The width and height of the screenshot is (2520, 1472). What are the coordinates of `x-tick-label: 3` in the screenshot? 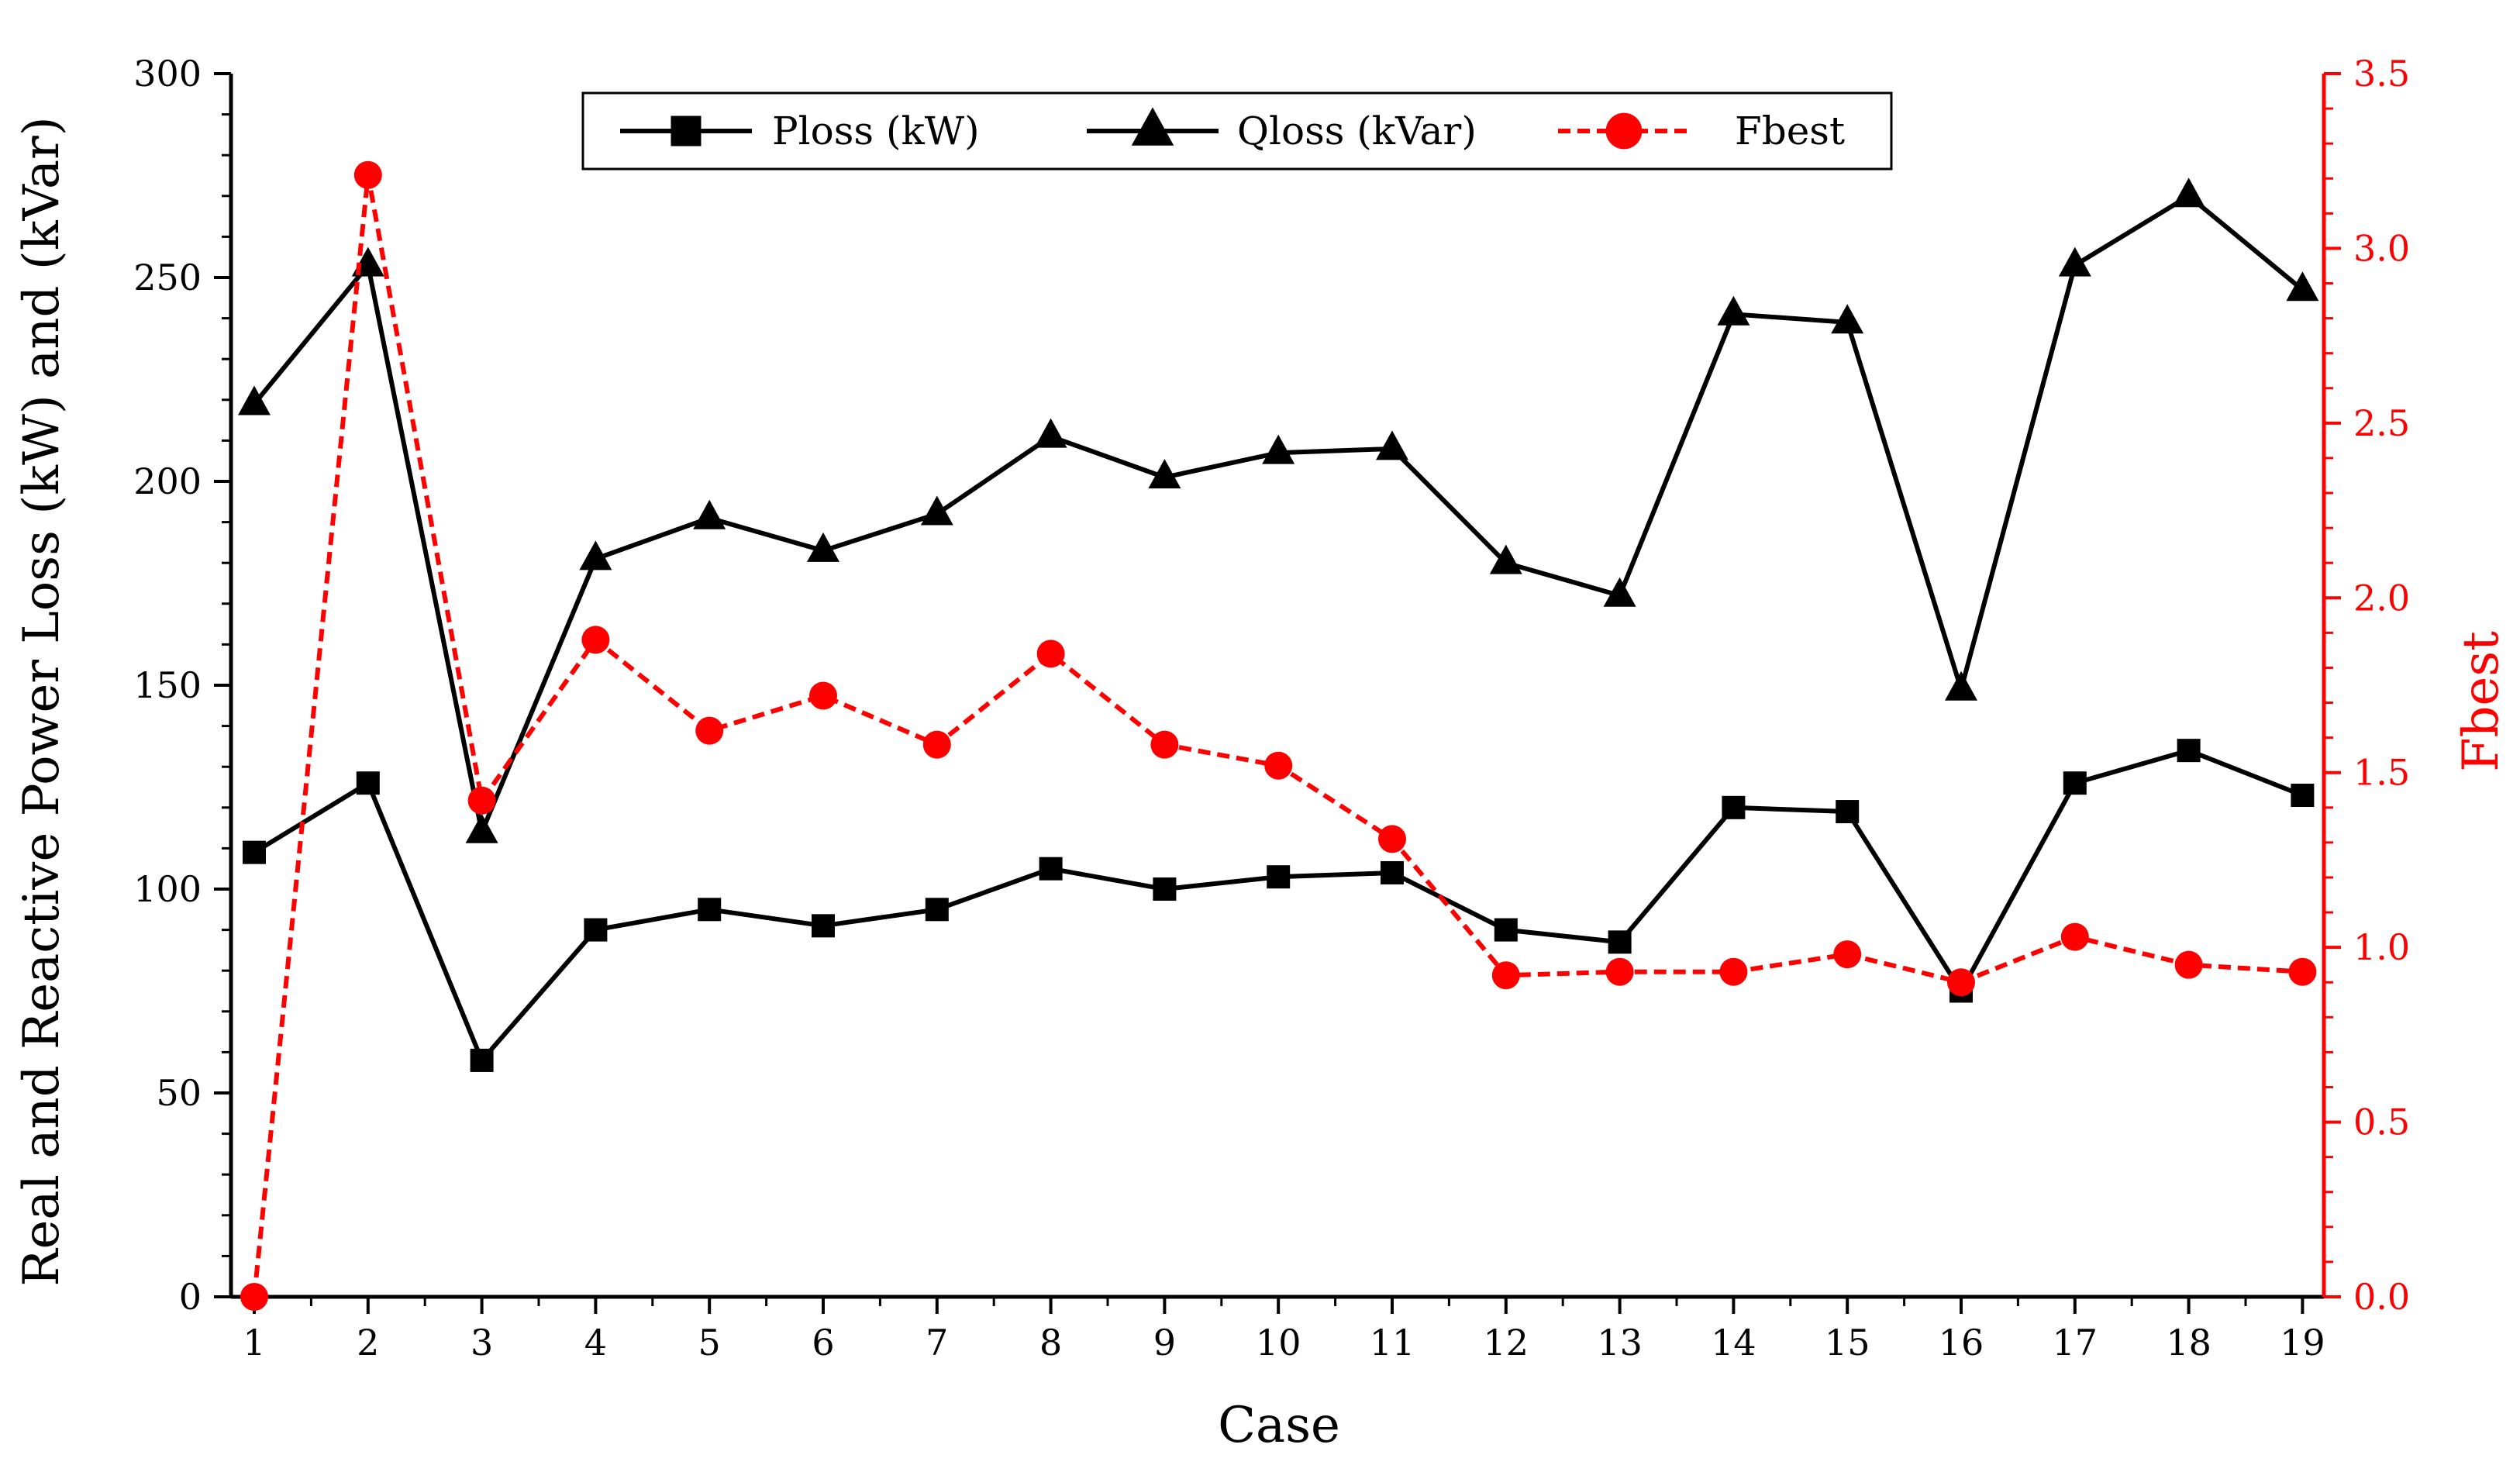 It's located at (482, 1342).